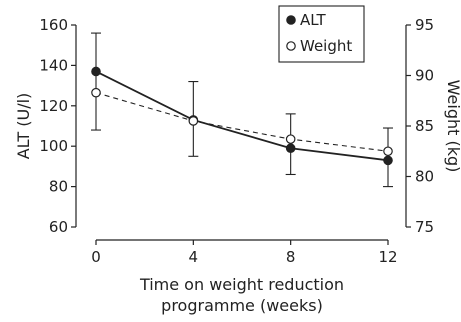 Image resolution: width=461 pixels, height=322 pixels. Describe the element at coordinates (291, 20) in the screenshot. I see `legend-marker-alt` at that location.